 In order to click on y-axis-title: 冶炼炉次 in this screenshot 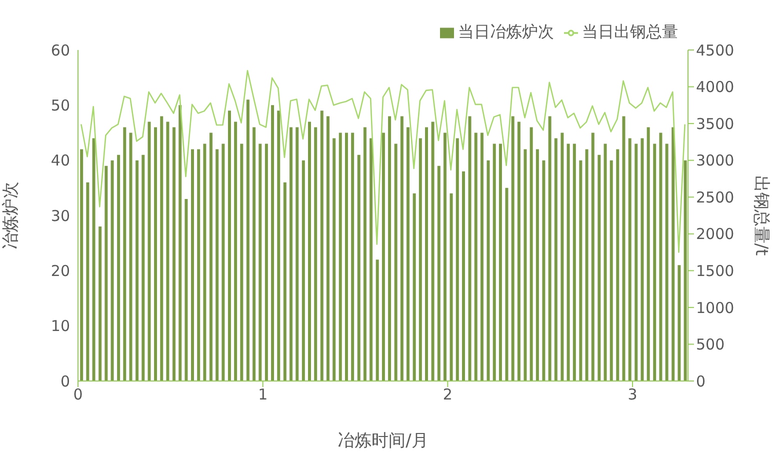, I will do `click(11, 216)`.